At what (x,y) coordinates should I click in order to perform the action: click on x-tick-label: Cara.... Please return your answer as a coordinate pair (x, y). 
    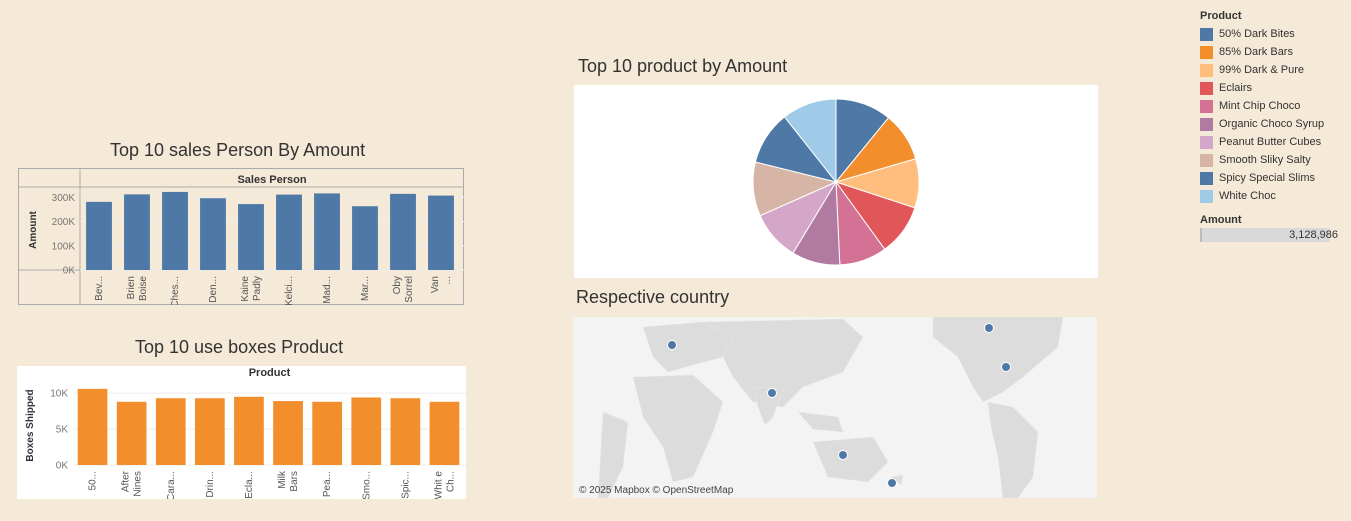
    Looking at the image, I should click on (171, 485).